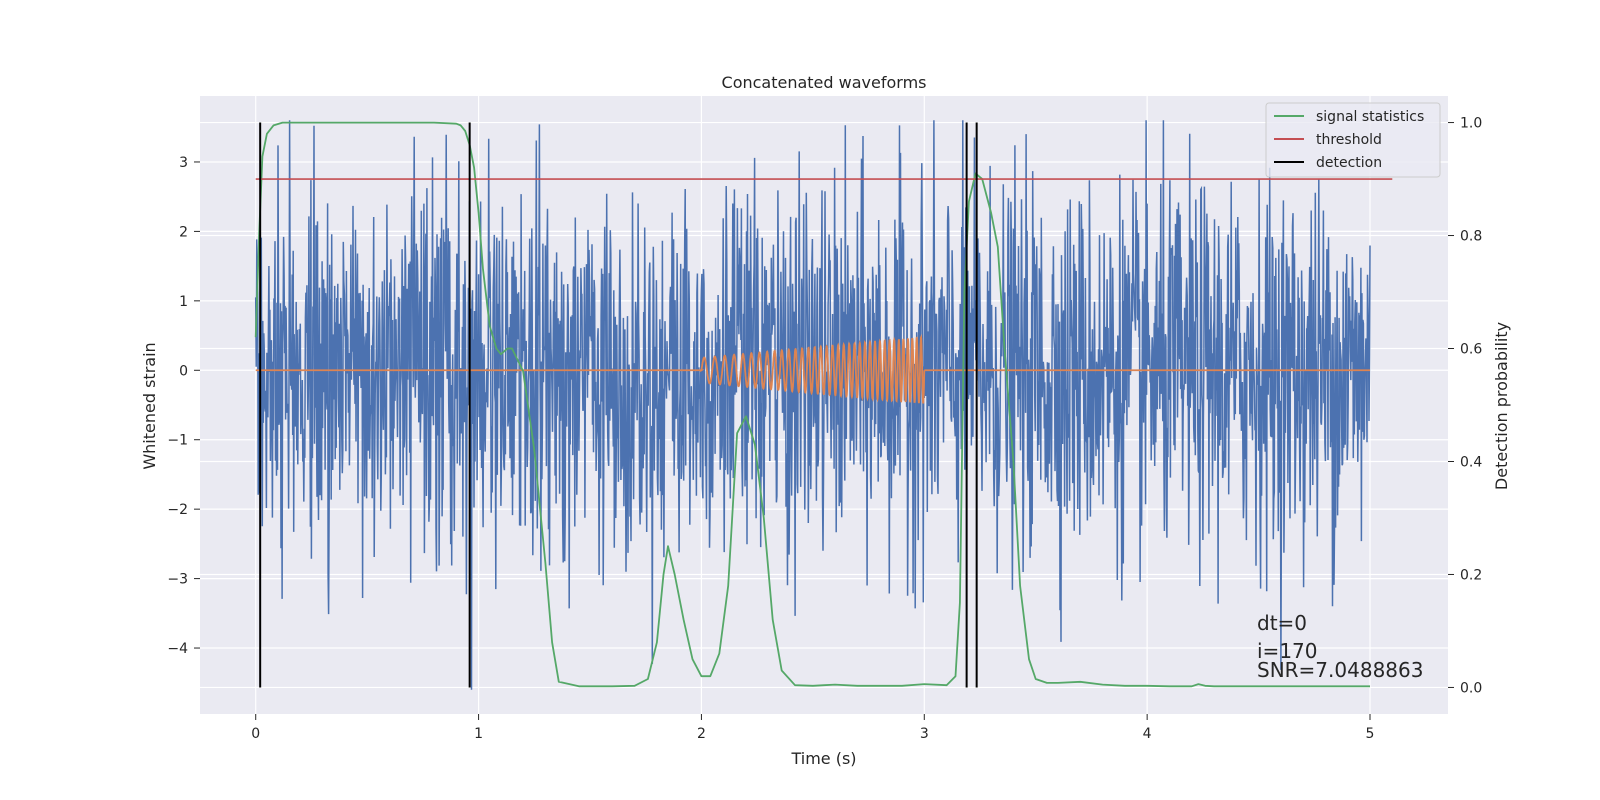  I want to click on y-tick-label-left: 3, so click(183, 163).